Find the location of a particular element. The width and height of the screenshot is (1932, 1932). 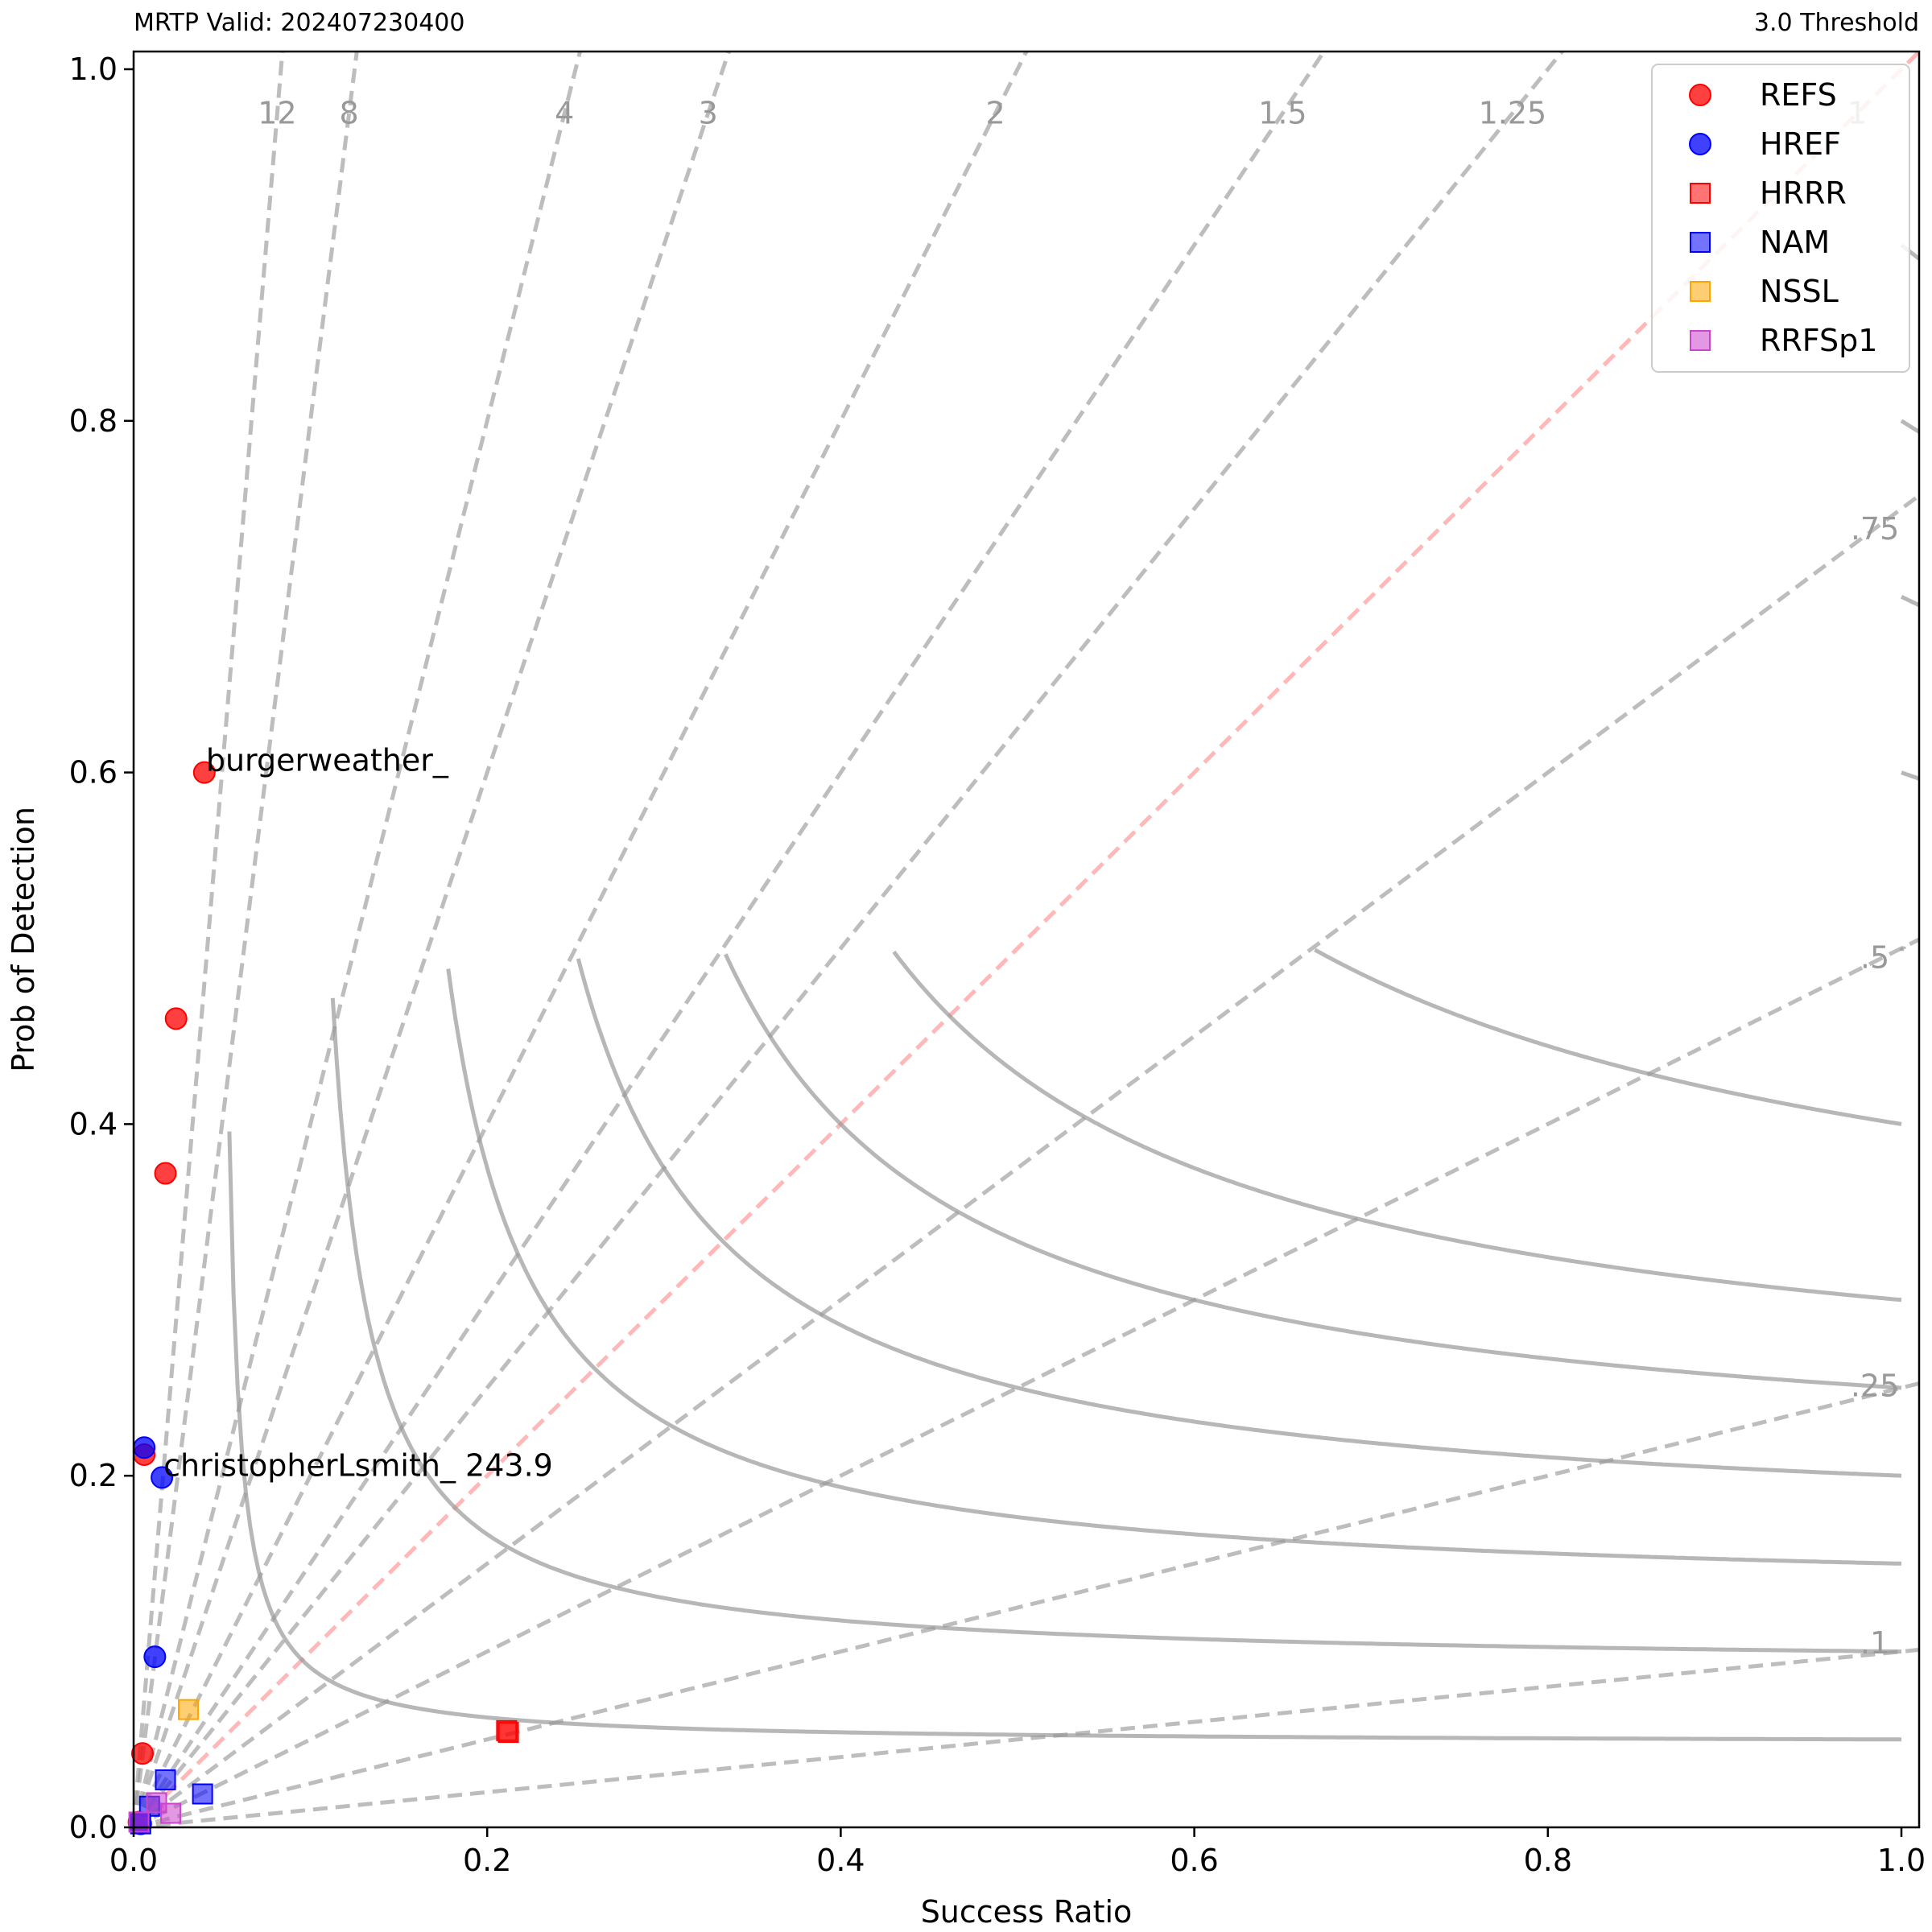

x-tick-label: 0.2 is located at coordinates (487, 1860).